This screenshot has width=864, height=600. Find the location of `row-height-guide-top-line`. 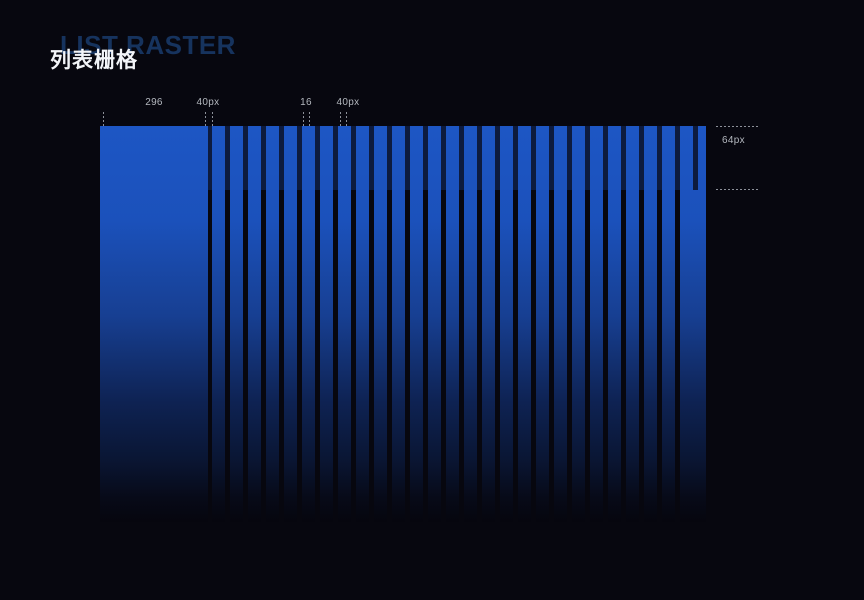

row-height-guide-top-line is located at coordinates (737, 126).